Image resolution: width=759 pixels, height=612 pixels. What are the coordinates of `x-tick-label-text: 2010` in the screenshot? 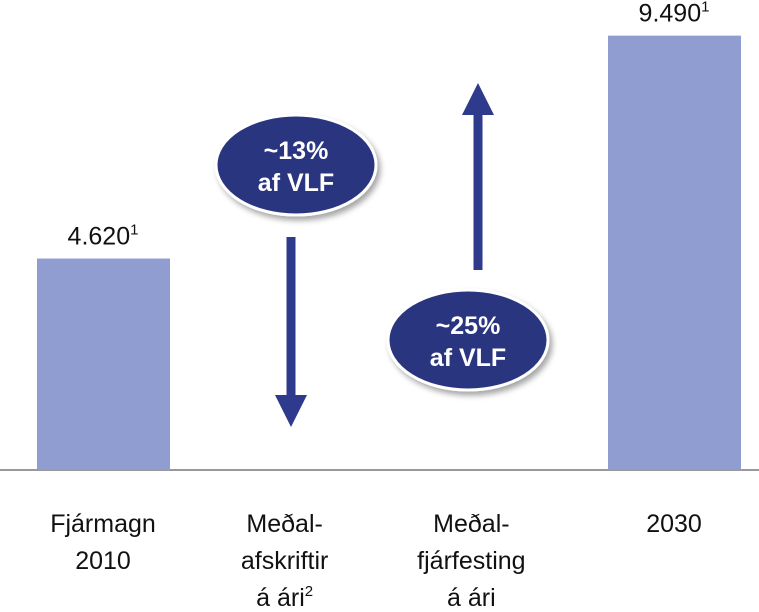 It's located at (103, 561).